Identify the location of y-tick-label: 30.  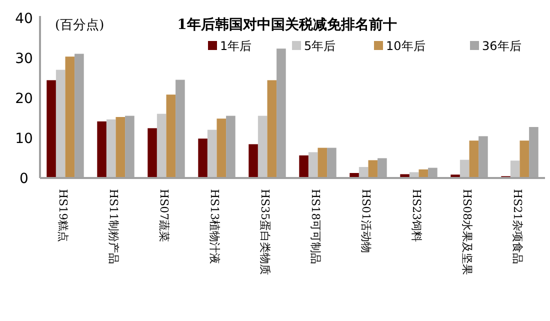
(24, 59).